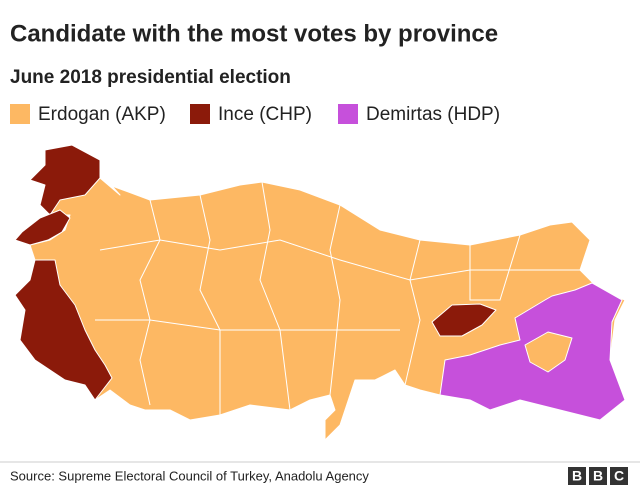  I want to click on legend-label: Ince (CHP), so click(265, 114).